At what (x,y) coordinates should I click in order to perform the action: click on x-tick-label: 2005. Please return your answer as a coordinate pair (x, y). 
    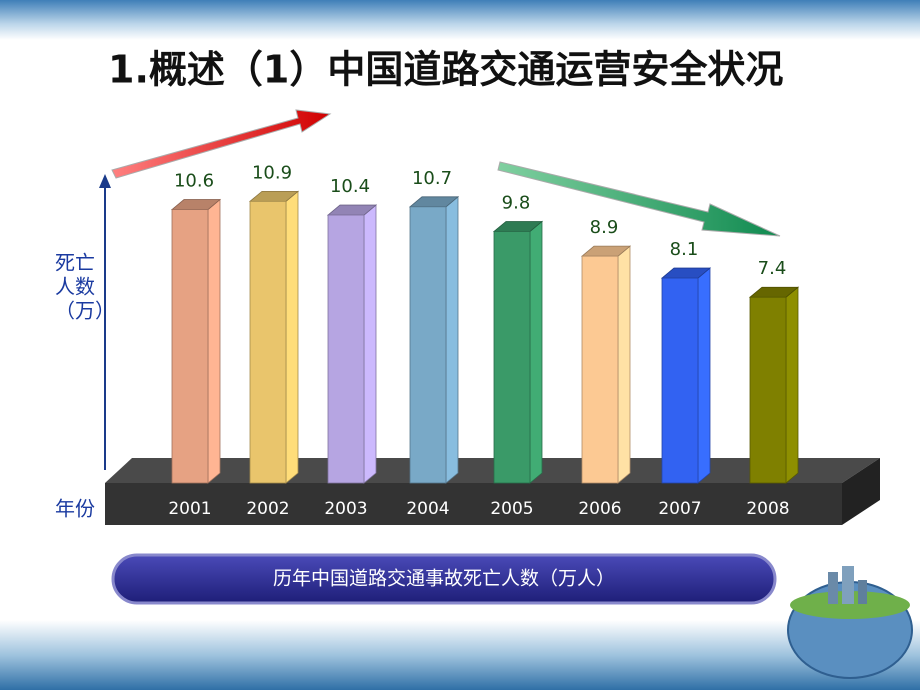
    Looking at the image, I should click on (511, 509).